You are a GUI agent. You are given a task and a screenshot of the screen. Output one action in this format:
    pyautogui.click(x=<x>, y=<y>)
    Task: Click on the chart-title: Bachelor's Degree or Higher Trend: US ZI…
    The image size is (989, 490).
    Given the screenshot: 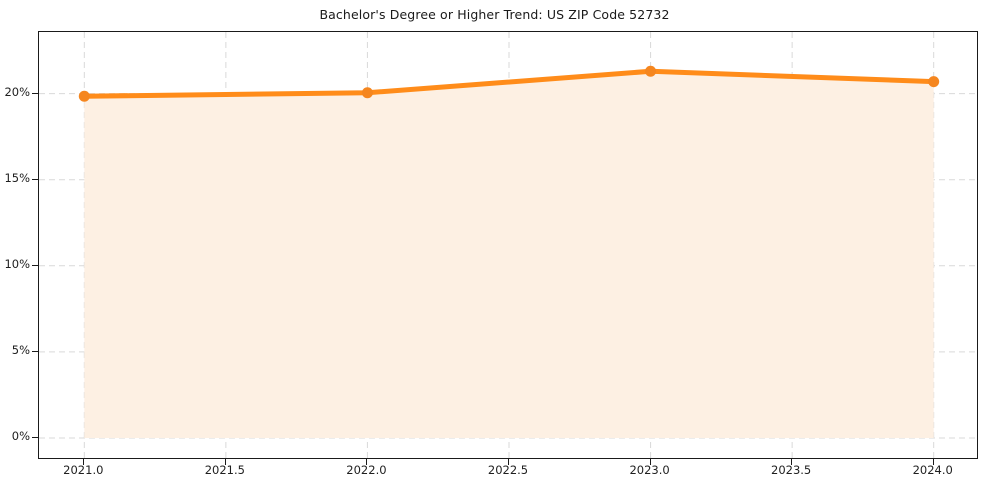 What is the action you would take?
    pyautogui.click(x=494, y=14)
    